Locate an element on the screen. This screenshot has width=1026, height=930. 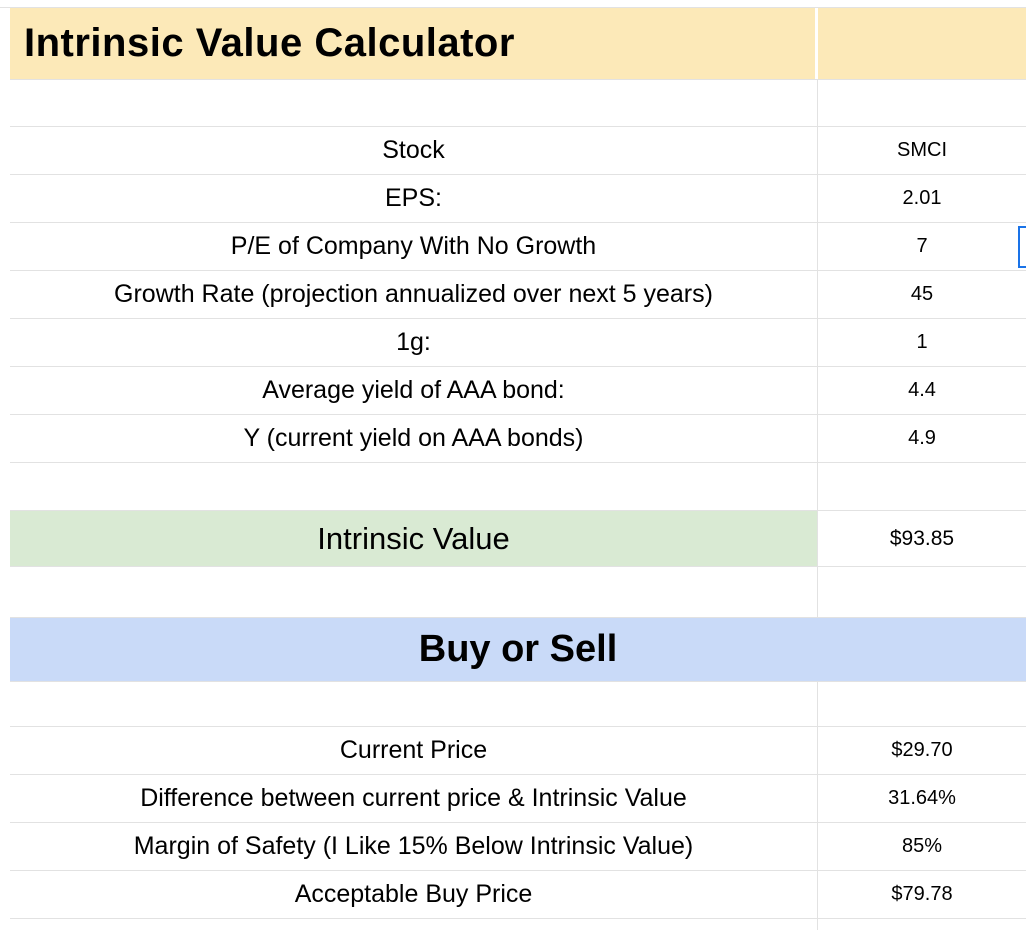
row-label: Y (current yield on AAA bonds) is located at coordinates (413, 438).